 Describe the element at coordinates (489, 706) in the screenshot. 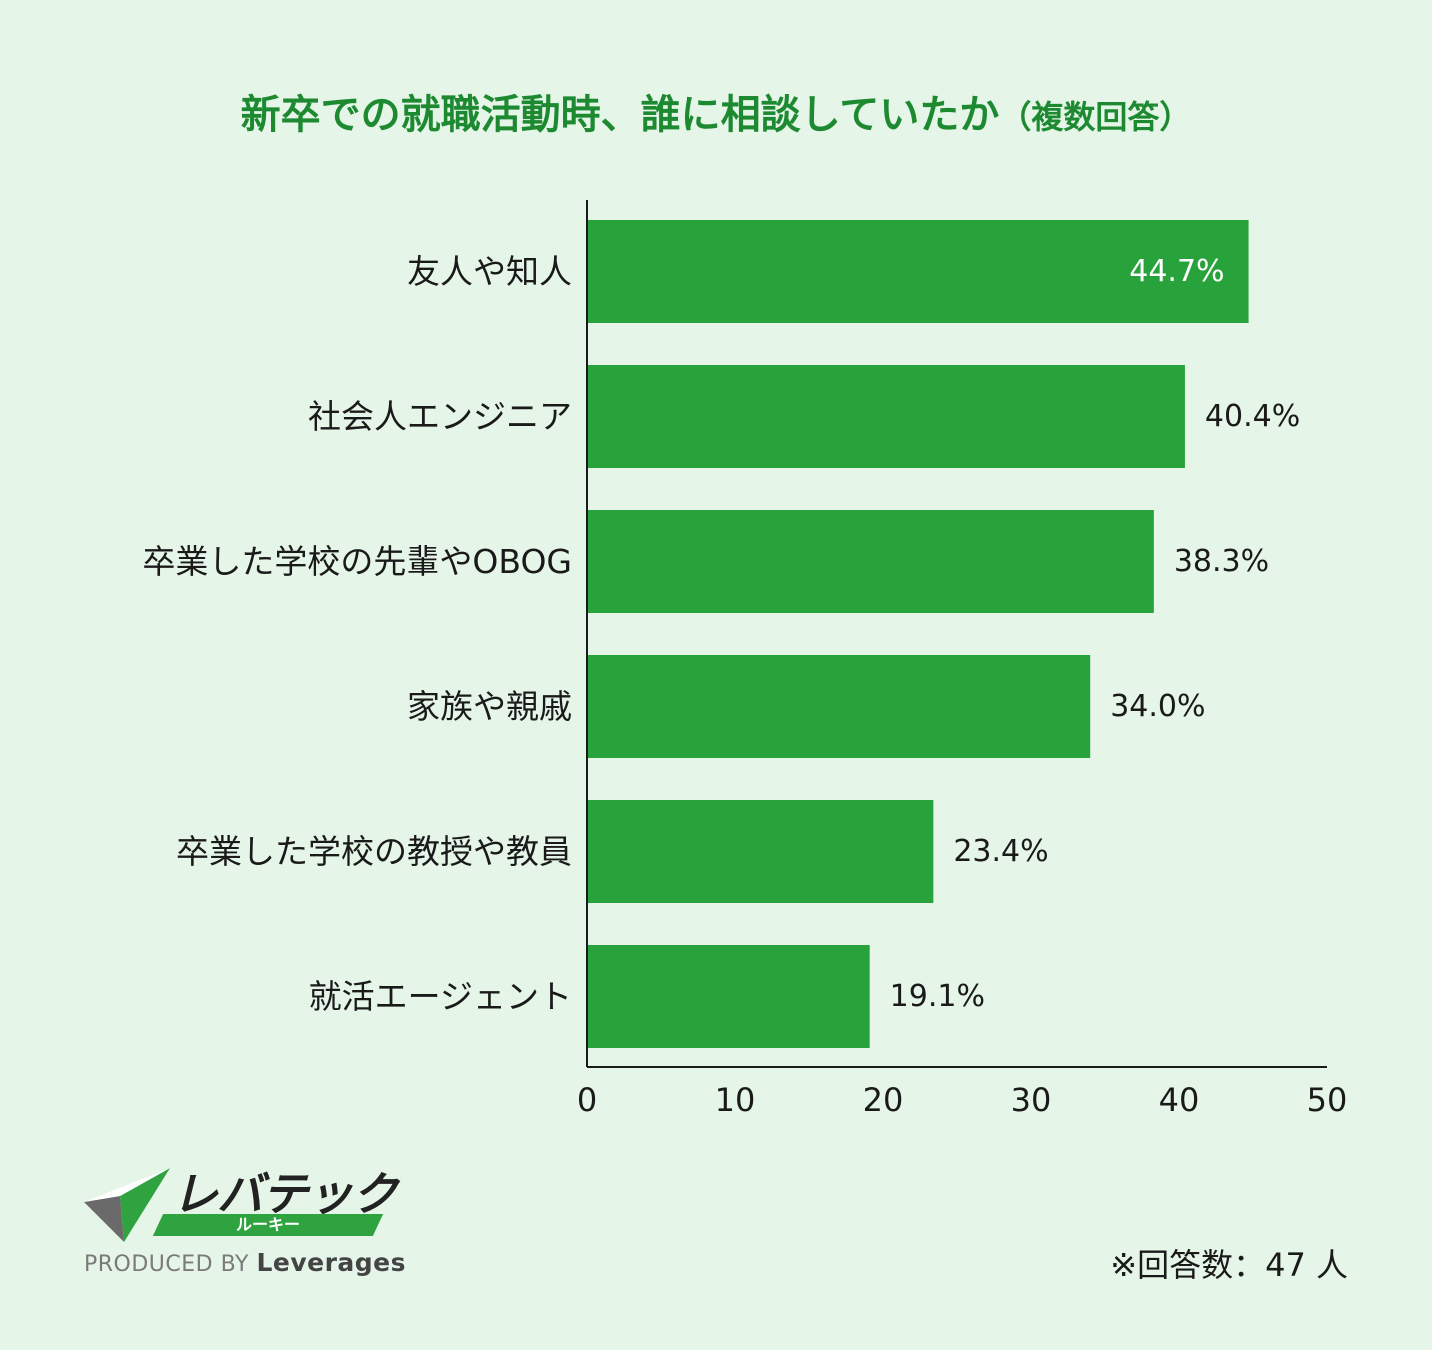

I see `category-label: 家族や親戚` at that location.